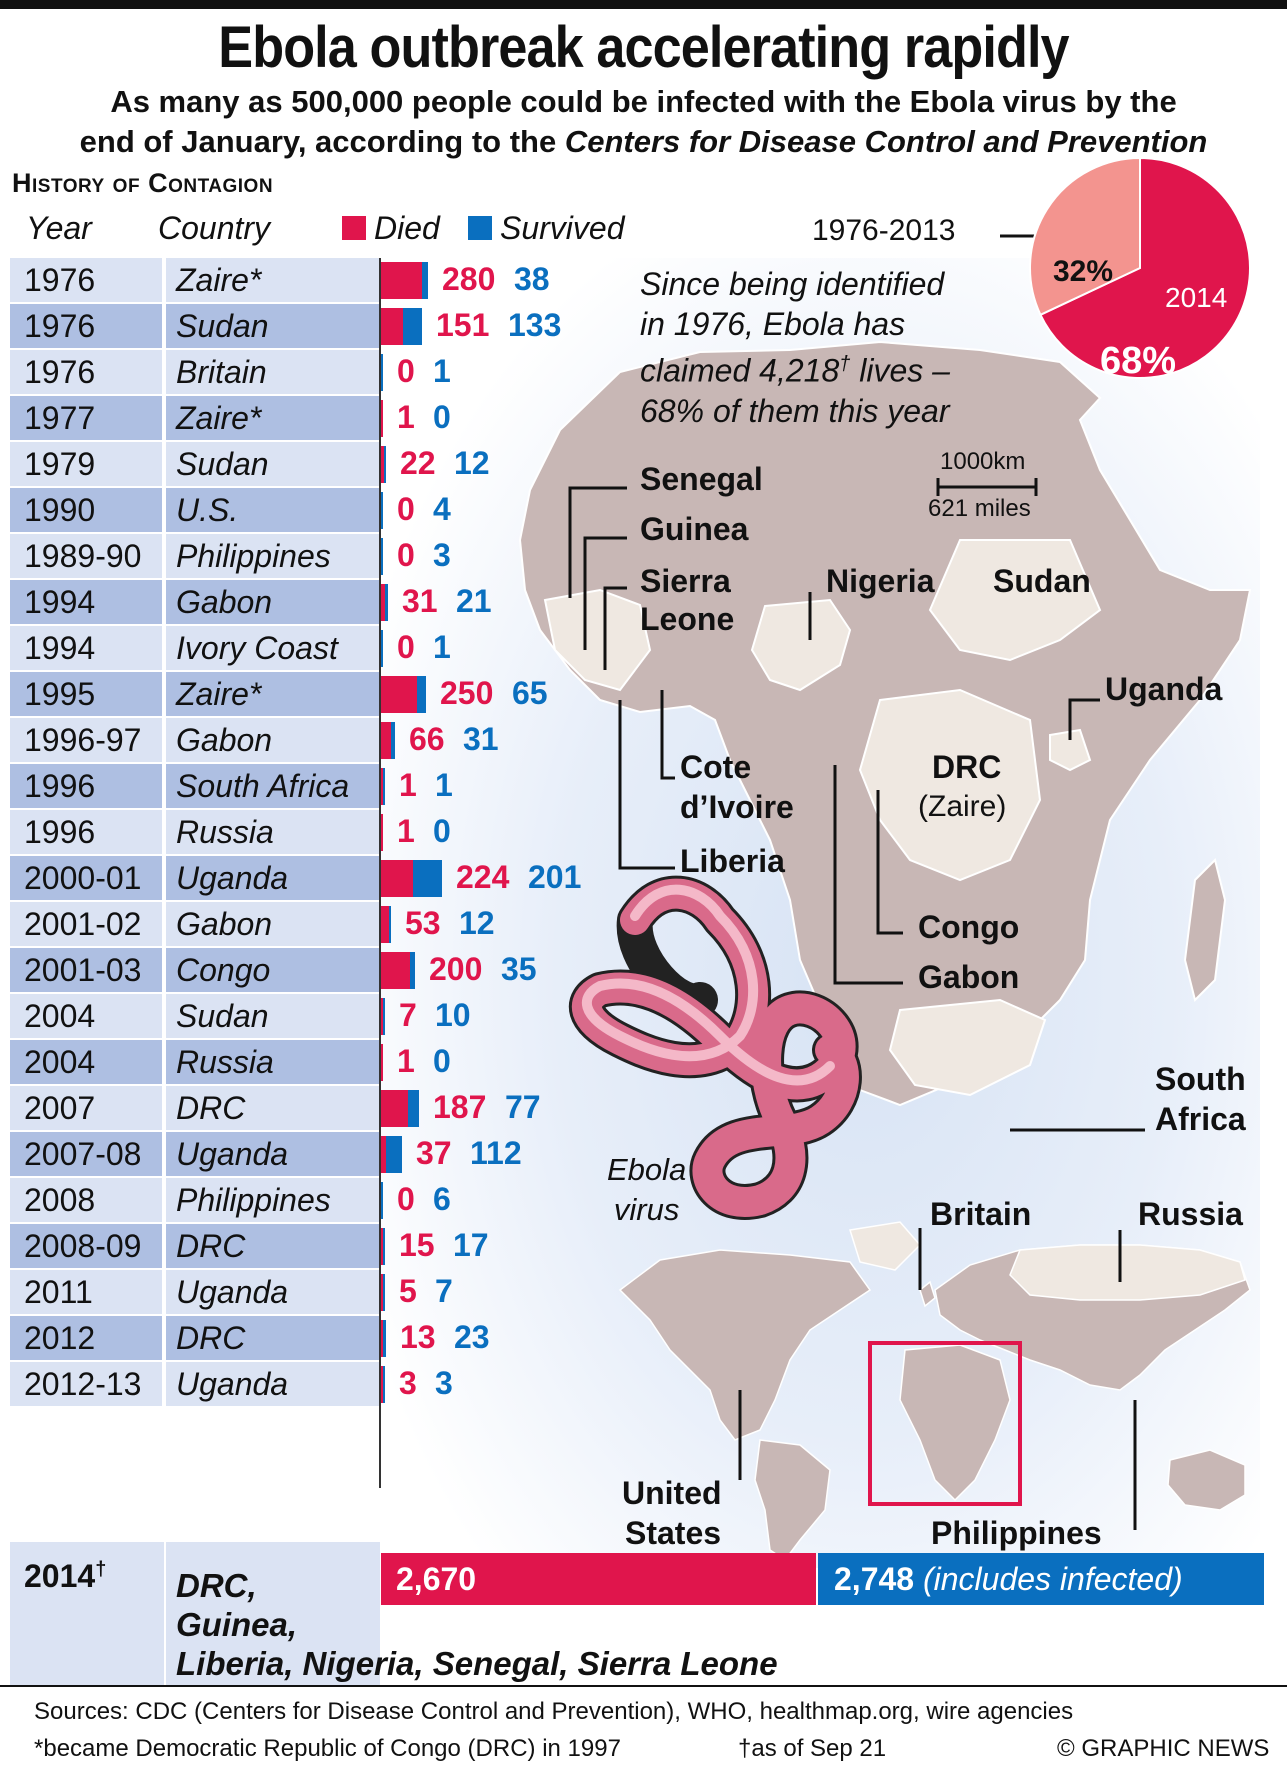 This screenshot has height=1779, width=1287. What do you see at coordinates (598, 1579) in the screenshot?
I see `bar-2014-died` at bounding box center [598, 1579].